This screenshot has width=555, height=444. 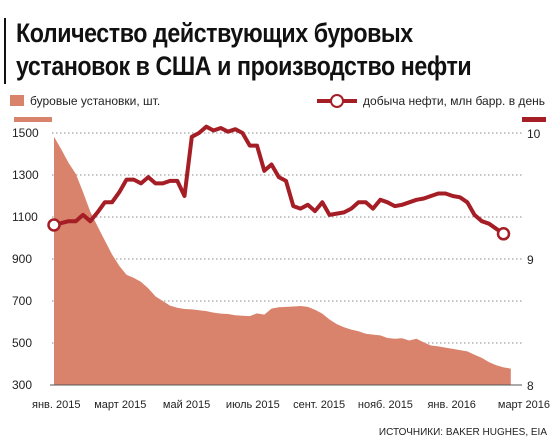 What do you see at coordinates (244, 66) in the screenshot?
I see `chart-title-line-2: установок в США и производство нефти` at bounding box center [244, 66].